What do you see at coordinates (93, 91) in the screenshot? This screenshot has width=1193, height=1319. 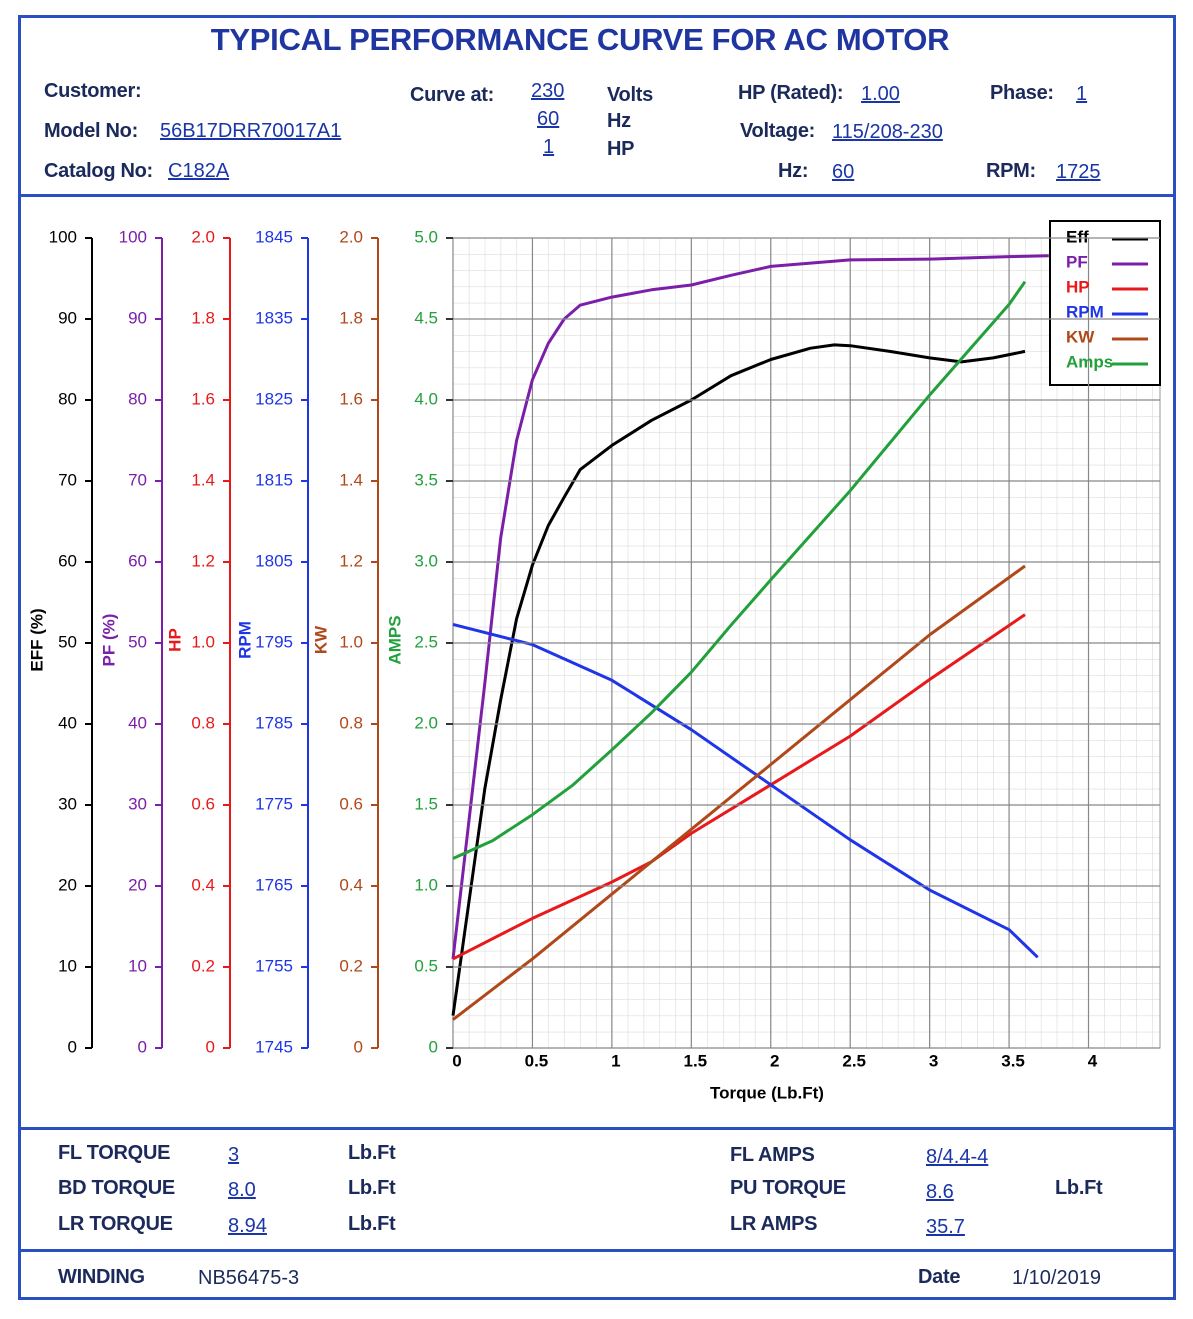 I see `label: Customer:` at bounding box center [93, 91].